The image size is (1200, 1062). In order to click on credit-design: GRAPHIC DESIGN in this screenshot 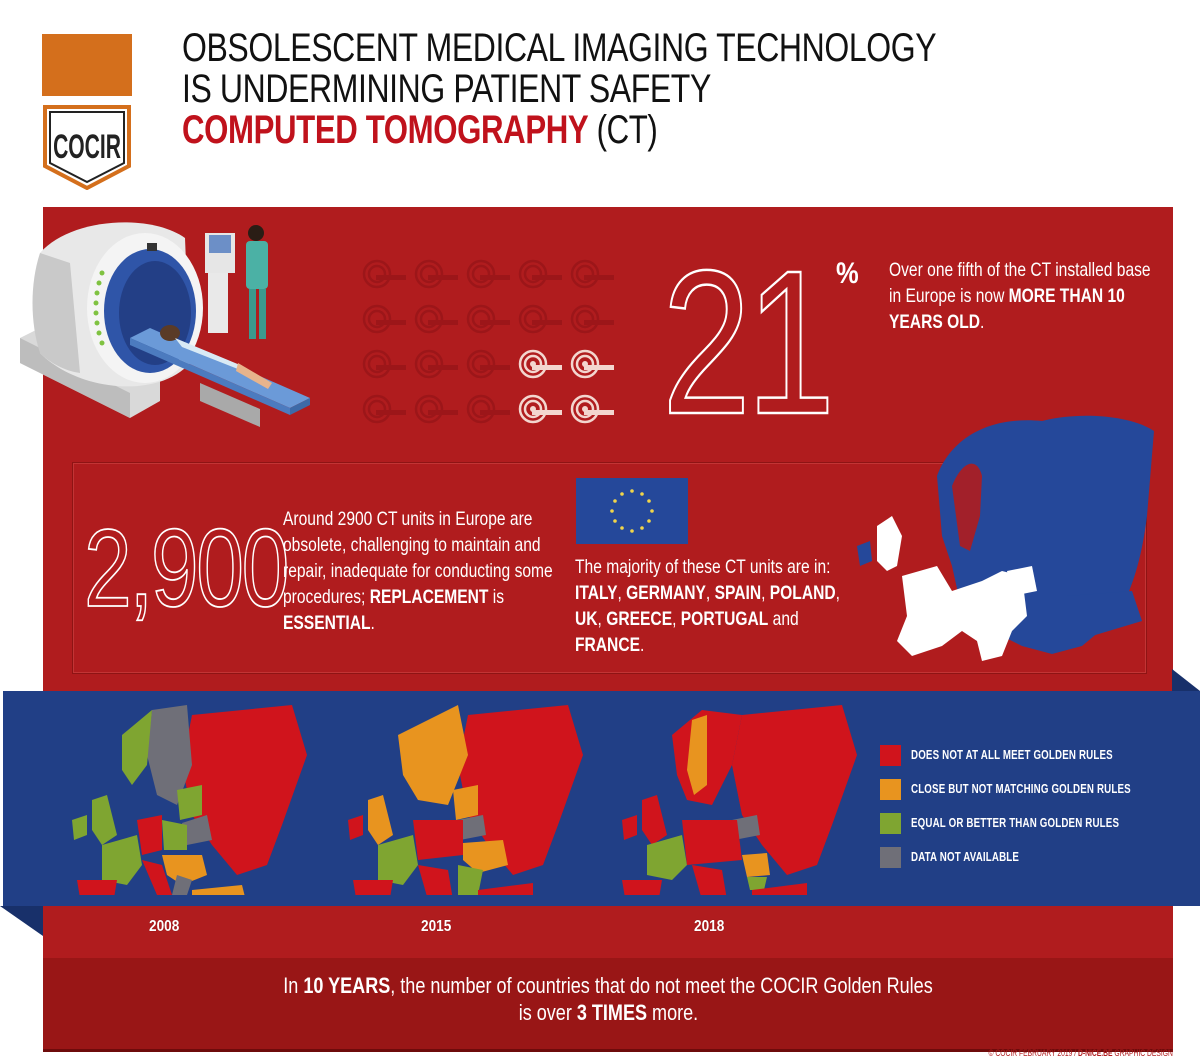, I will do `click(1142, 1053)`.